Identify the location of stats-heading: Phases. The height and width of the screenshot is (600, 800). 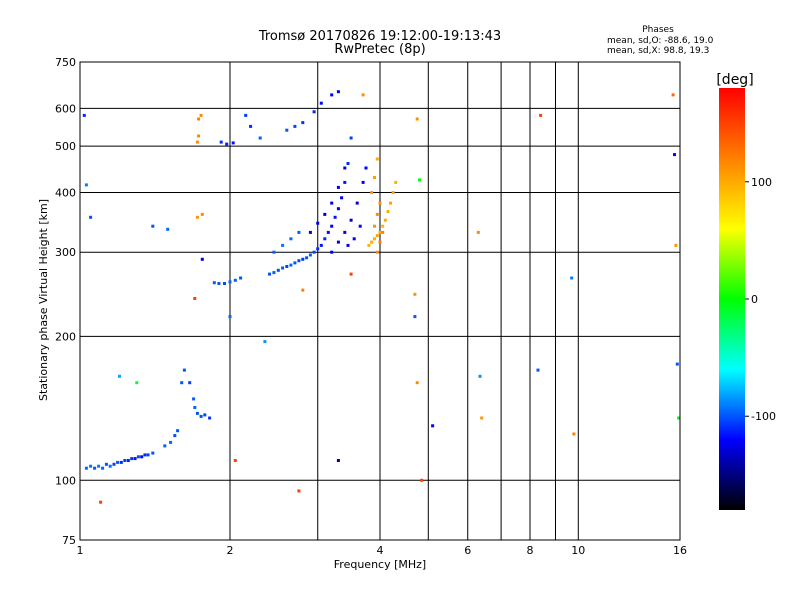
(658, 30).